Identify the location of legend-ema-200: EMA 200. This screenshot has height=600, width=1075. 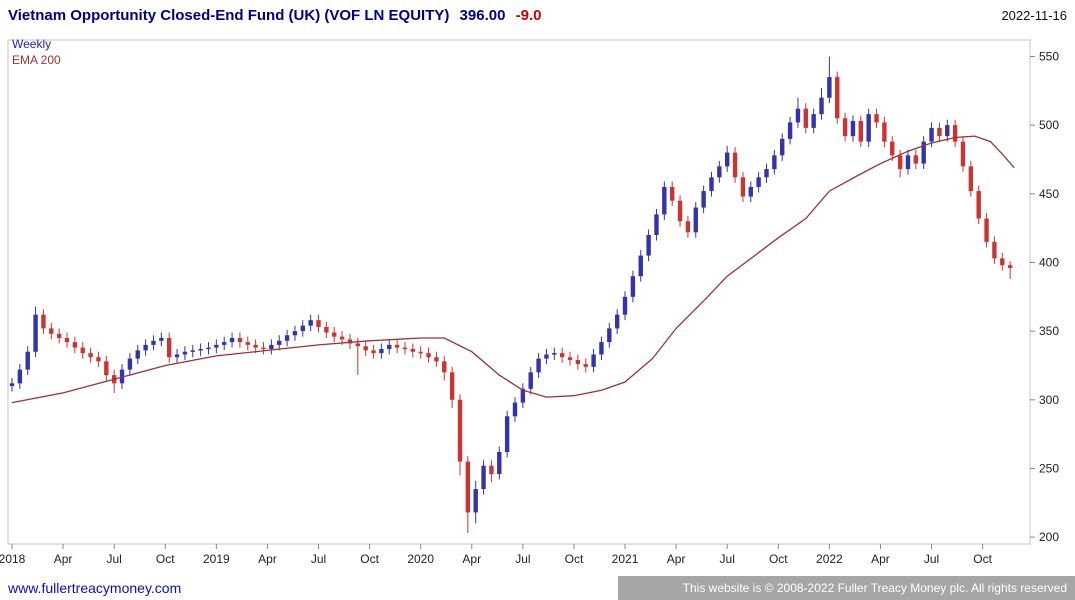
(36, 60).